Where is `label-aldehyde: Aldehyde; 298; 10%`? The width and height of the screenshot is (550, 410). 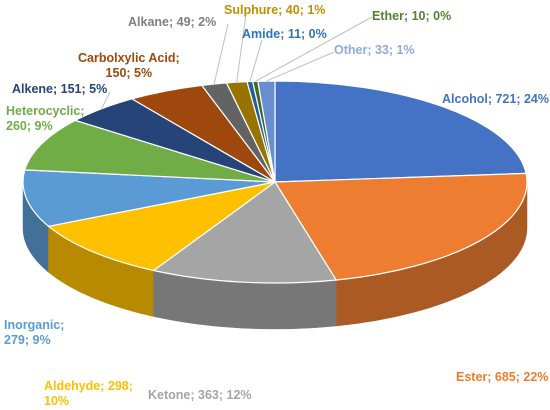 label-aldehyde: Aldehyde; 298; 10% is located at coordinates (88, 393).